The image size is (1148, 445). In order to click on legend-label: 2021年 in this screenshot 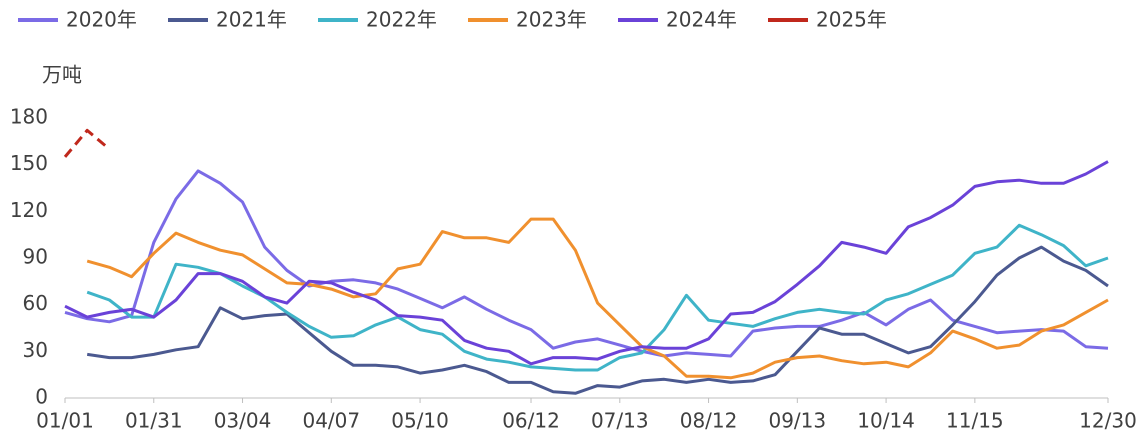, I will do `click(251, 20)`.